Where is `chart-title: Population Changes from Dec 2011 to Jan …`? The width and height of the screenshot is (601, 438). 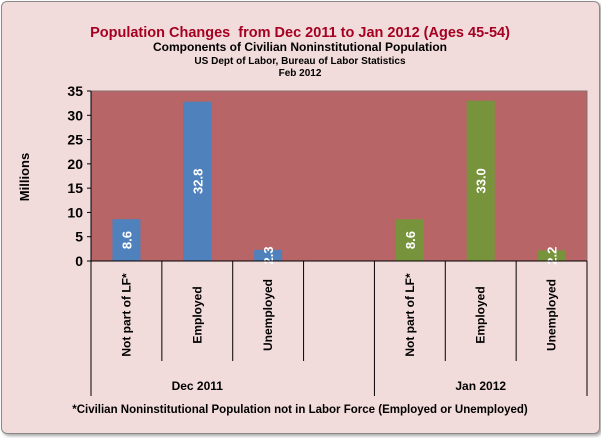 chart-title: Population Changes from Dec 2011 to Jan … is located at coordinates (300, 33).